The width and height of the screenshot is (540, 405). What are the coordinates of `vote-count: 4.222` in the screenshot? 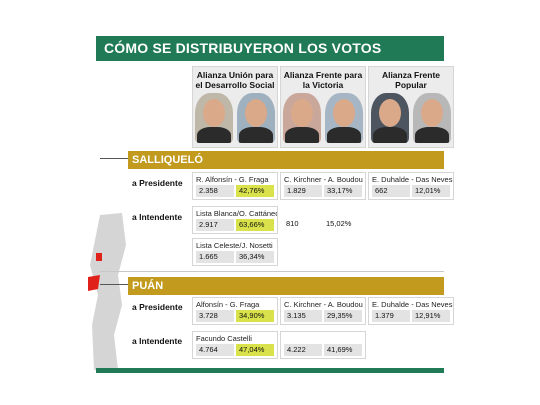 It's located at (303, 350).